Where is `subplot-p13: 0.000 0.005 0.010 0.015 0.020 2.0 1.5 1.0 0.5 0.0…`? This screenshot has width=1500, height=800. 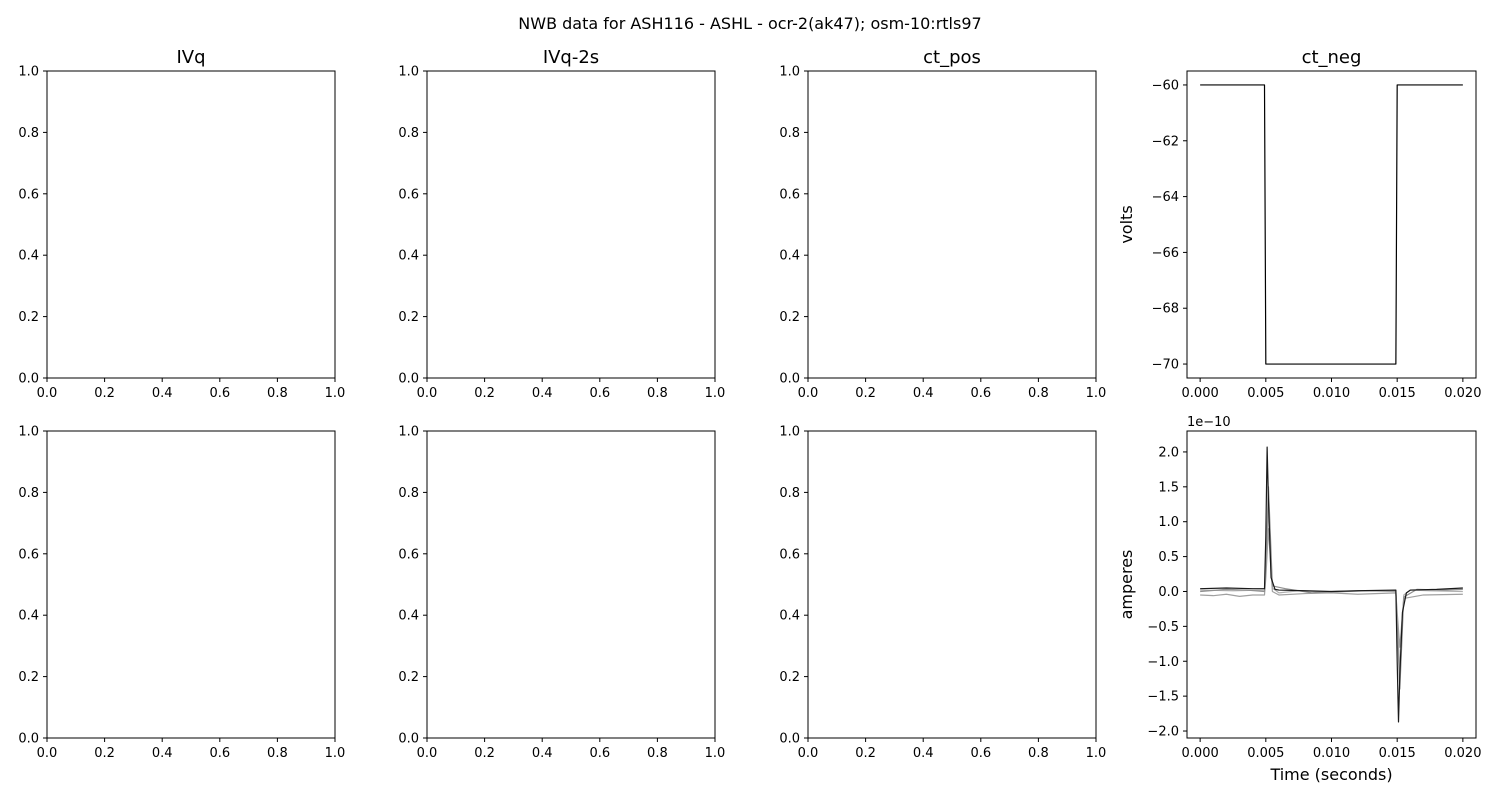
subplot-p13: 0.000 0.005 0.010 0.015 0.020 2.0 1.5 1.0 0.5 0.0… is located at coordinates (1299, 599).